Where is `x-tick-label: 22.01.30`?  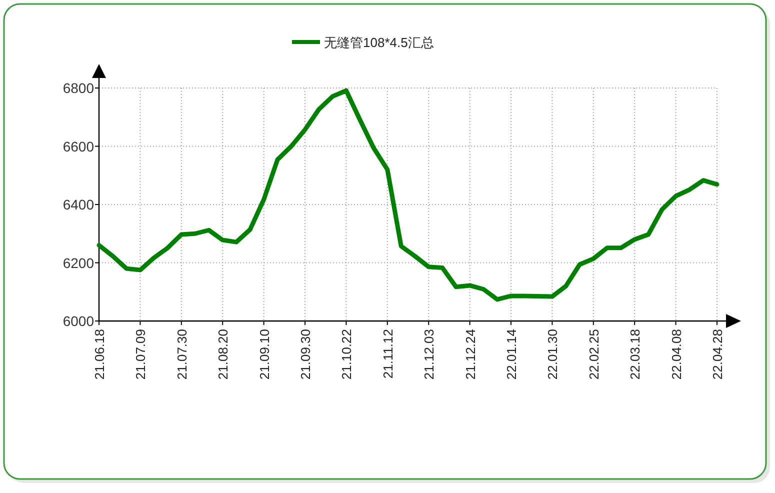
x-tick-label: 22.01.30 is located at coordinates (552, 354).